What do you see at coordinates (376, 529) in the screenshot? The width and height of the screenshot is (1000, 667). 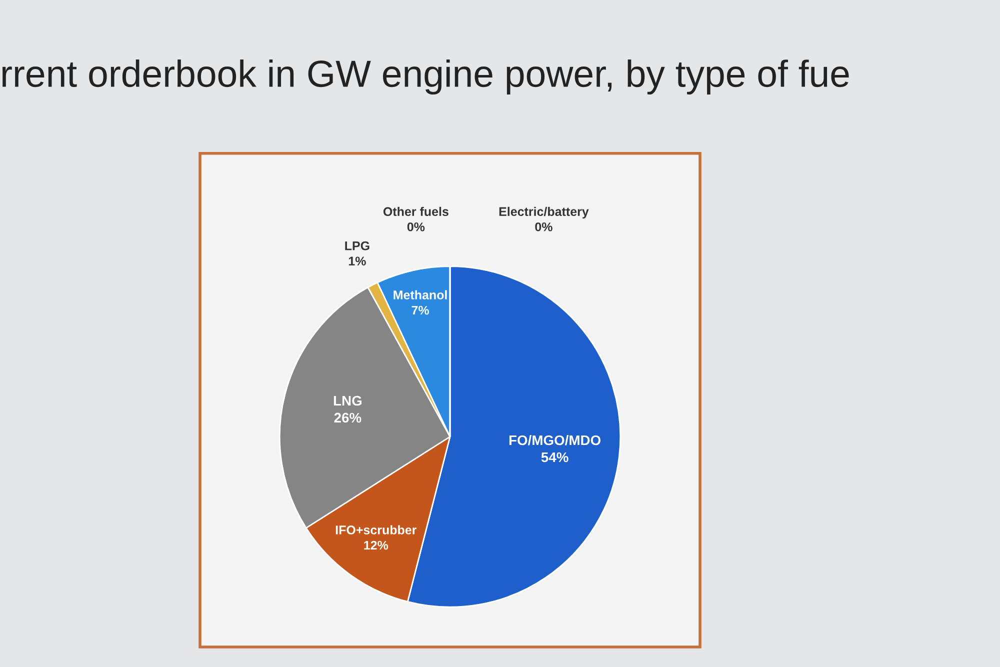 I see `slice-label: IFO+scrubber` at bounding box center [376, 529].